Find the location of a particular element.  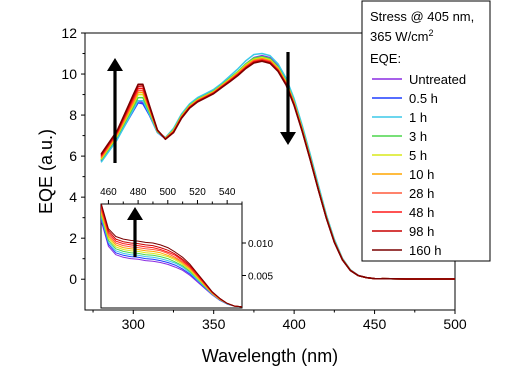

x-axis-label: Wavelength (nm) is located at coordinates (270, 356).